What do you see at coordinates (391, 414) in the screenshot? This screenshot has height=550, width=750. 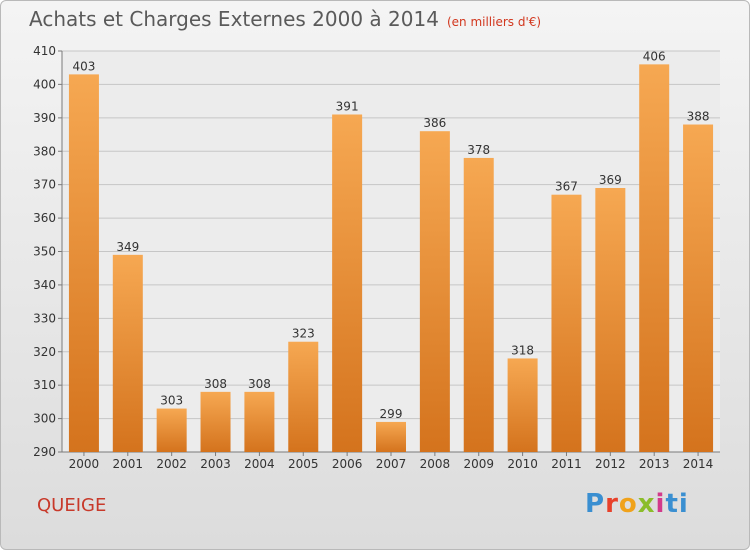 I see `data-label-2007: 299` at bounding box center [391, 414].